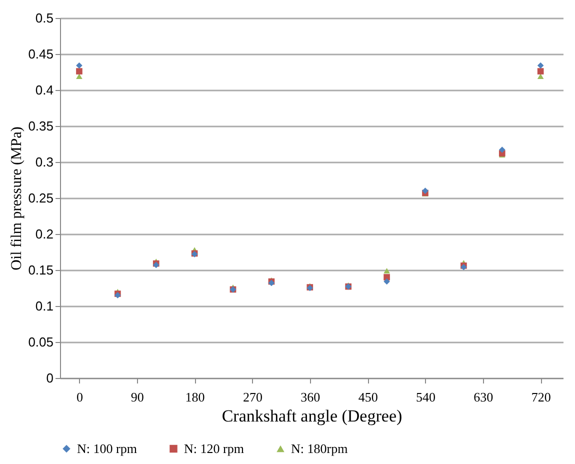 This screenshot has width=575, height=464. I want to click on y-tick-label: 0, so click(50, 378).